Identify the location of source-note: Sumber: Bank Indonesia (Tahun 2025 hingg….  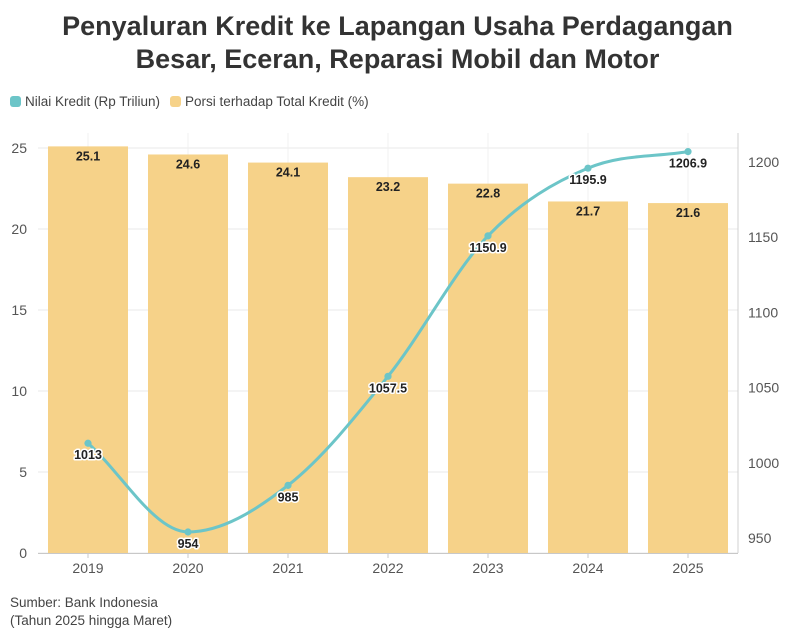
(91, 612).